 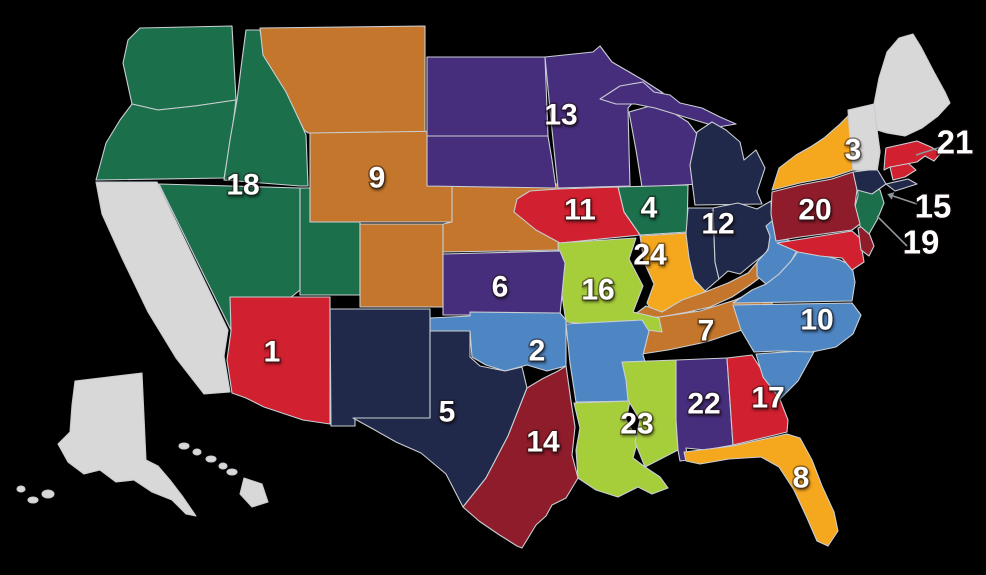 I want to click on state-north-carolina, so click(x=797, y=327).